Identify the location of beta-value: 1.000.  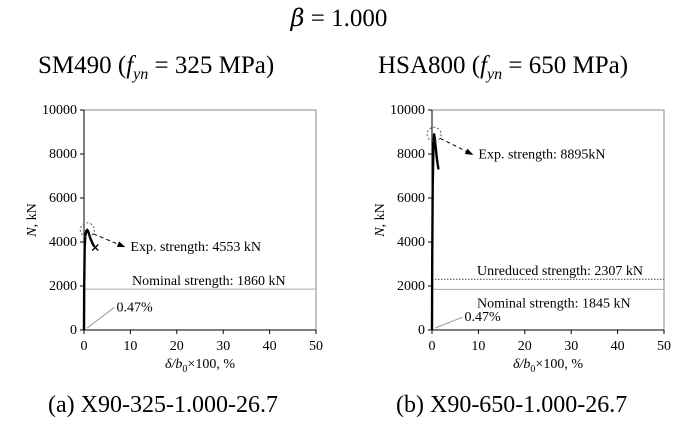
(359, 18).